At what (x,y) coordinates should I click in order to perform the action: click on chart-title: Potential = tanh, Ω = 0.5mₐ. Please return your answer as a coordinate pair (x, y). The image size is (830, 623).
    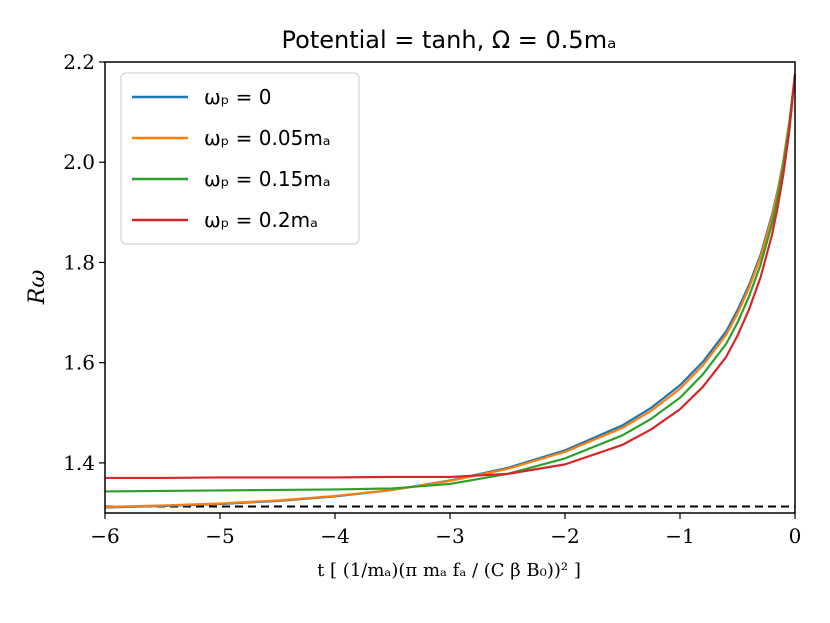
    Looking at the image, I should click on (449, 40).